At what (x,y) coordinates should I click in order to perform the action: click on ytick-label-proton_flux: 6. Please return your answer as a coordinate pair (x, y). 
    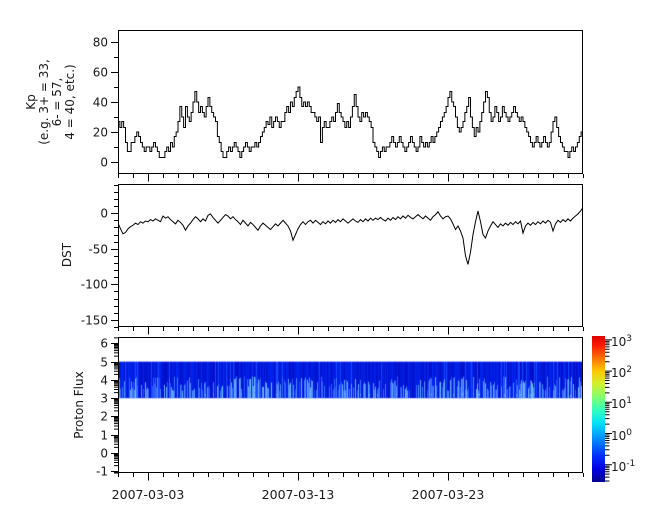
    Looking at the image, I should click on (104, 344).